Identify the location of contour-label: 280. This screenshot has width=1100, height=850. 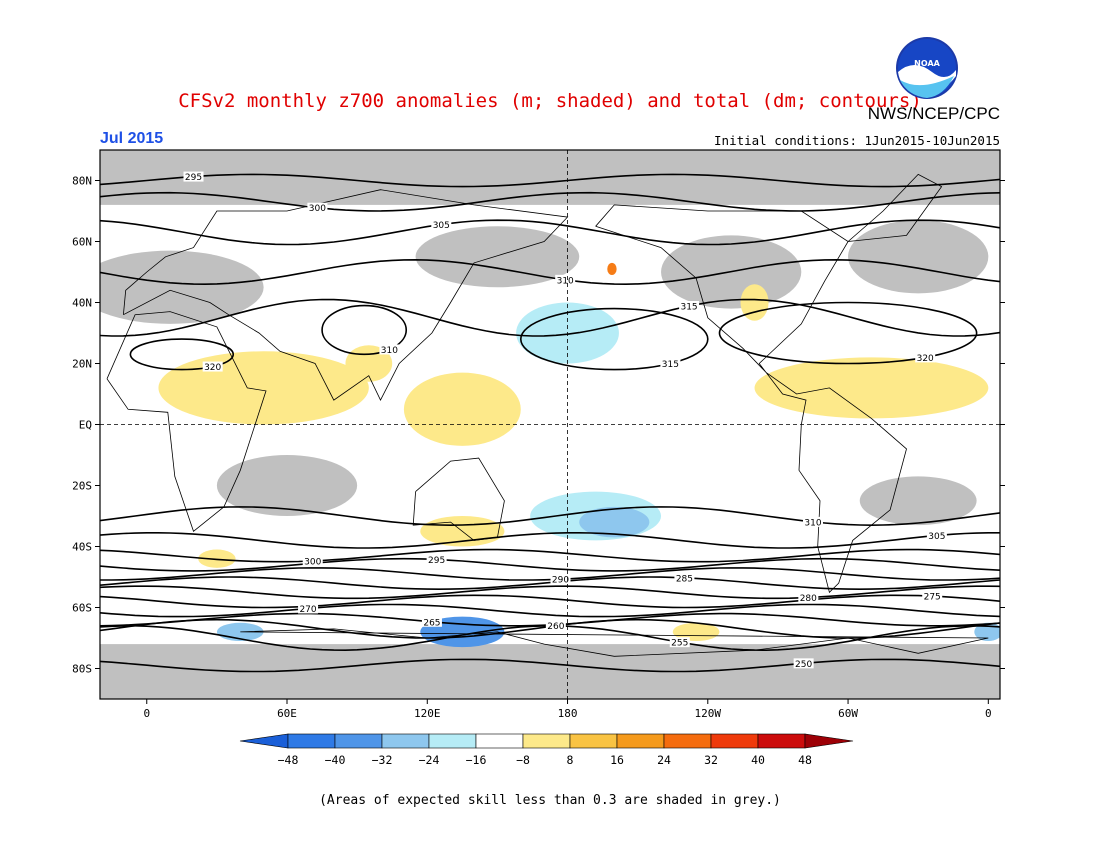
(808, 599).